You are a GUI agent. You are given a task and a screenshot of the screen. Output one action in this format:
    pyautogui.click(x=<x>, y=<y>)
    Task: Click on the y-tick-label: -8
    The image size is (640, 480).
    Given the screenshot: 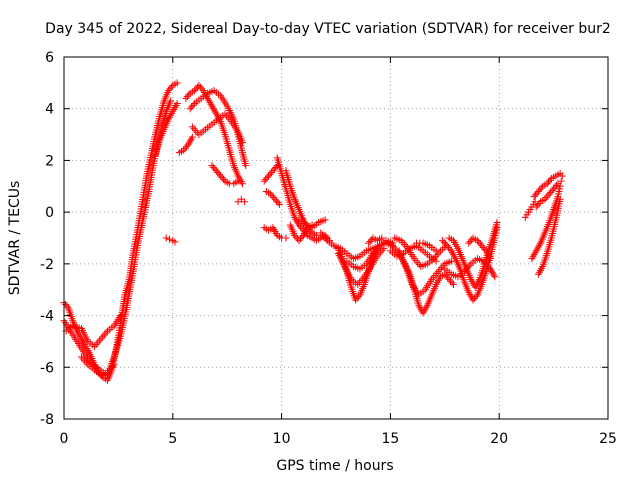 What is the action you would take?
    pyautogui.click(x=47, y=420)
    